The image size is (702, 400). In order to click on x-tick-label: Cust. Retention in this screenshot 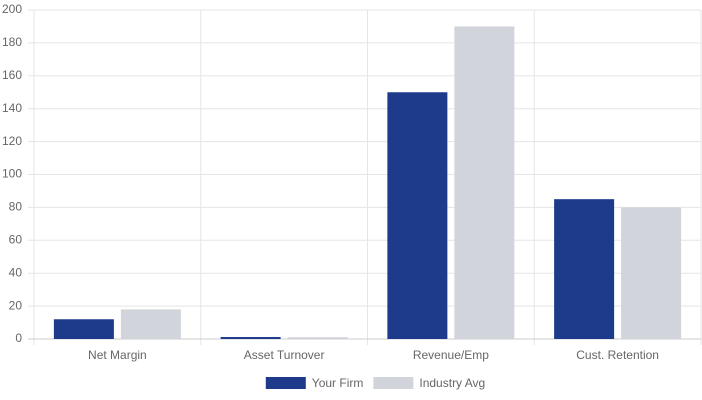, I will do `click(617, 355)`.